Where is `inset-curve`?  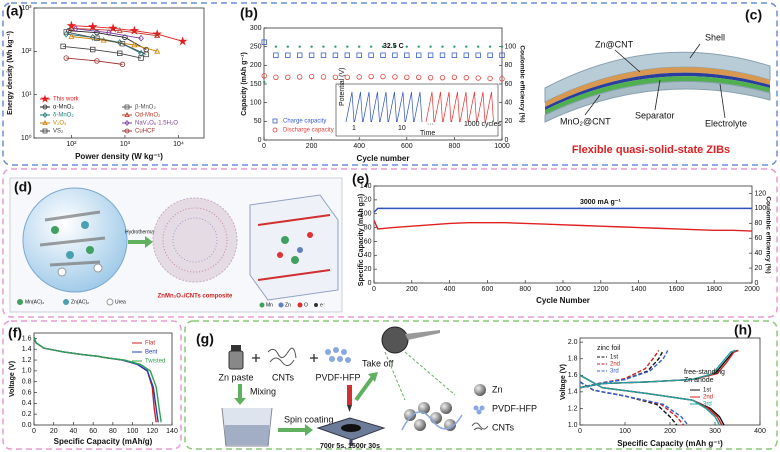
inset-curve is located at coordinates (384, 107).